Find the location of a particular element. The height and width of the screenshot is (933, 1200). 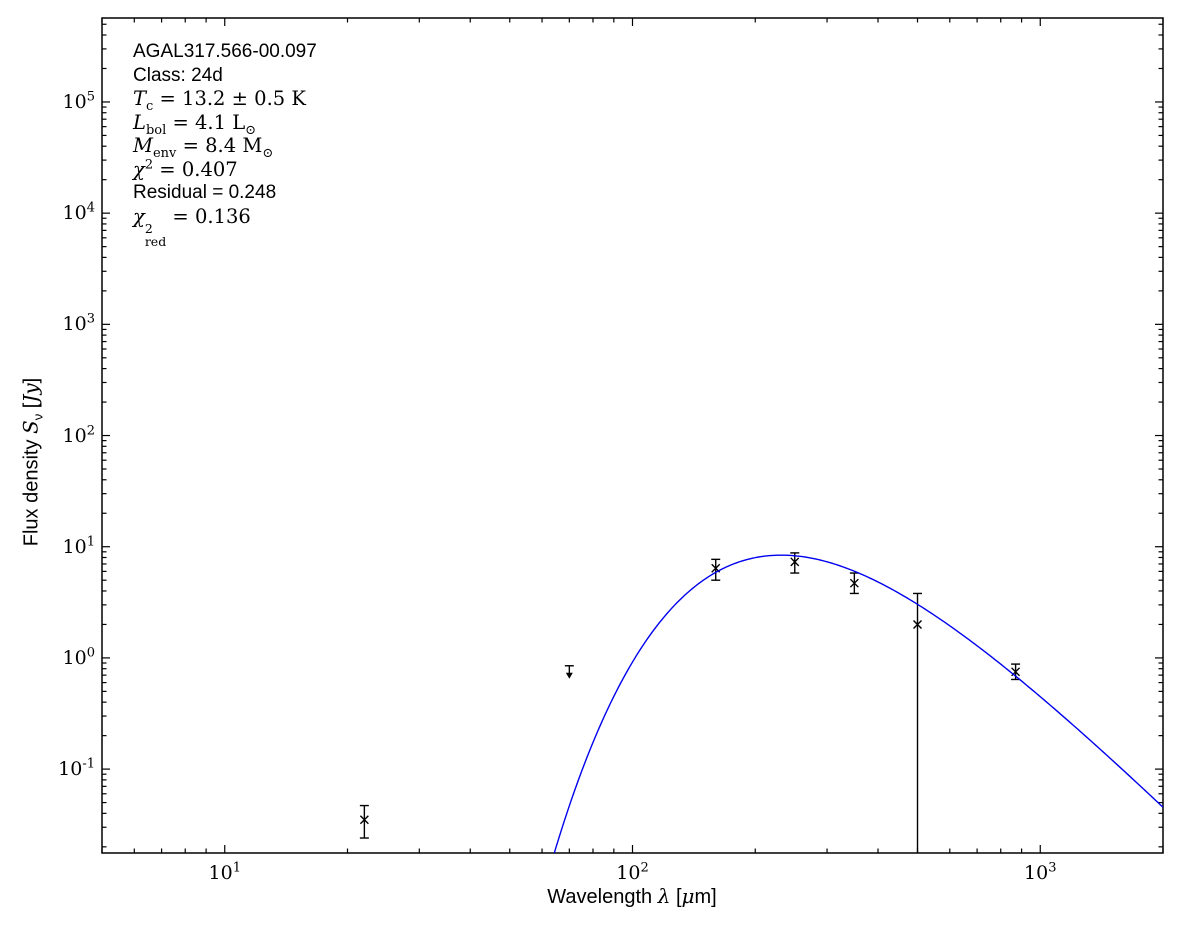

data-point-70um is located at coordinates (569, 672).